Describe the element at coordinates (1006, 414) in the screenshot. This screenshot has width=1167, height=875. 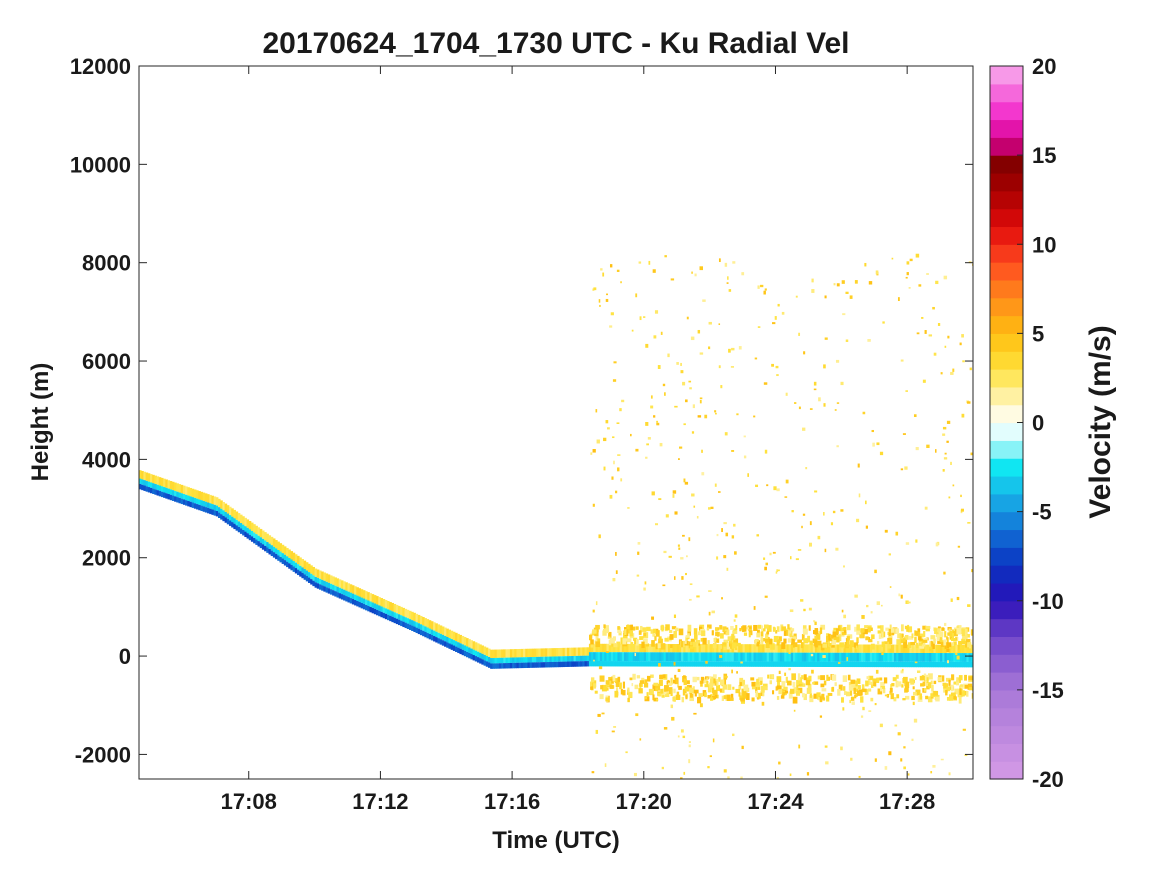
I see `colorbar-level` at that location.